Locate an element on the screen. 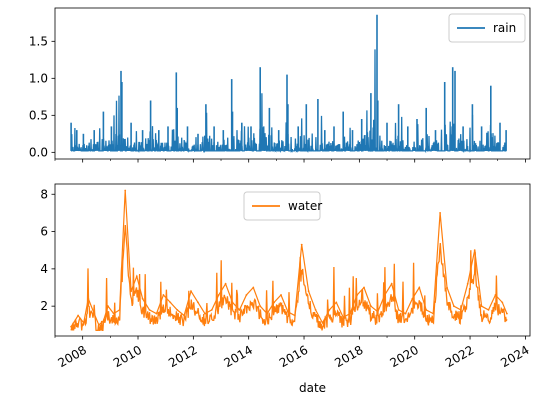  y-tick-label-1: 0.5 is located at coordinates (38, 115).